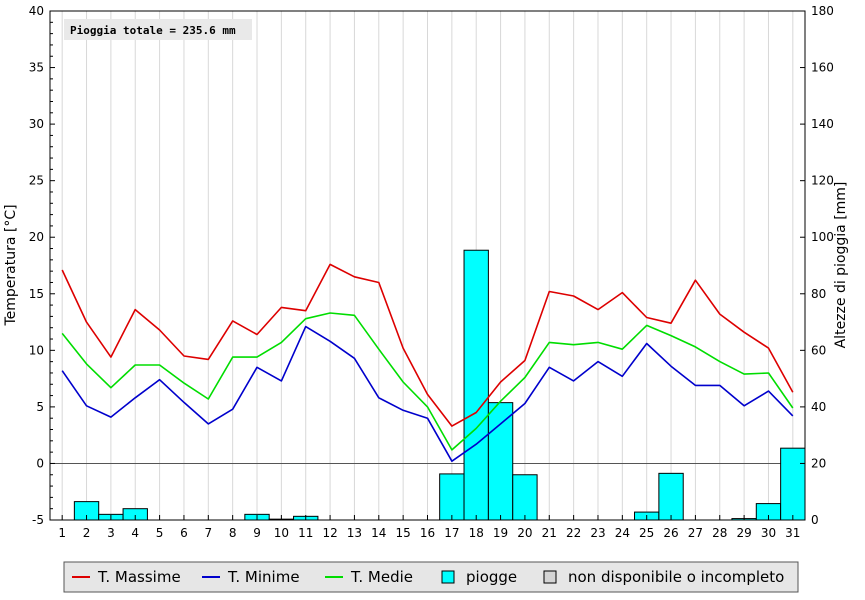  Describe the element at coordinates (792, 533) in the screenshot. I see `x-tick-label: 31` at that location.